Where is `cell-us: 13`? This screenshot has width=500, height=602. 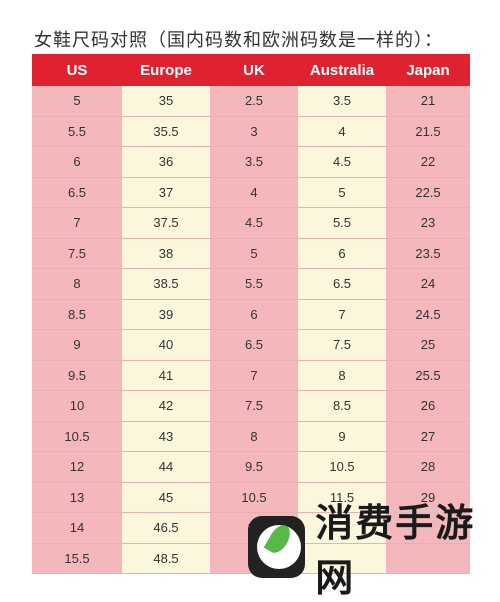
cell-us: 13 is located at coordinates (77, 497).